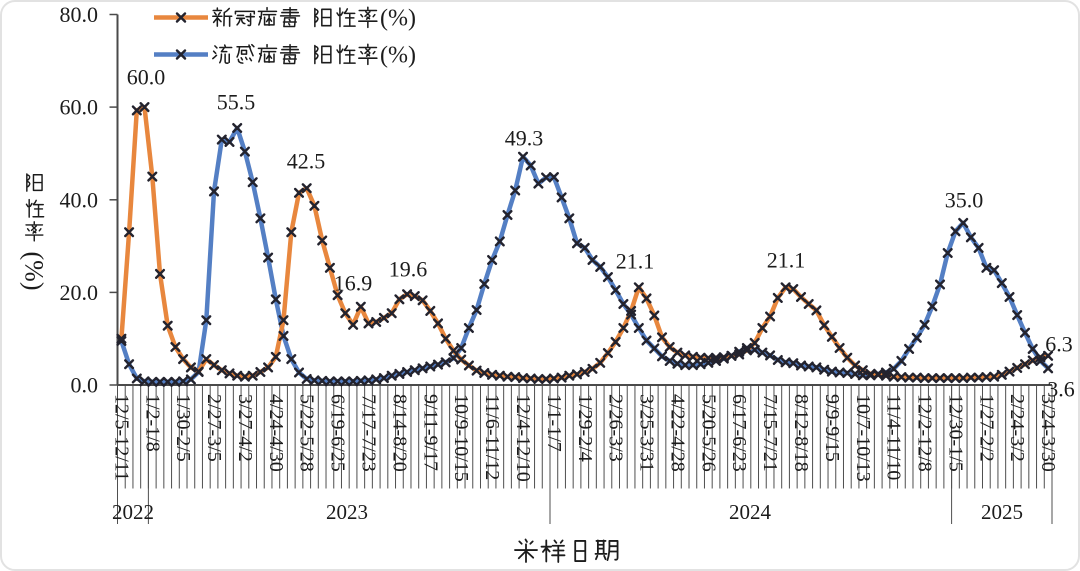 This screenshot has width=1080, height=571. I want to click on svg-text: 12/4-12/10, so click(523, 438).